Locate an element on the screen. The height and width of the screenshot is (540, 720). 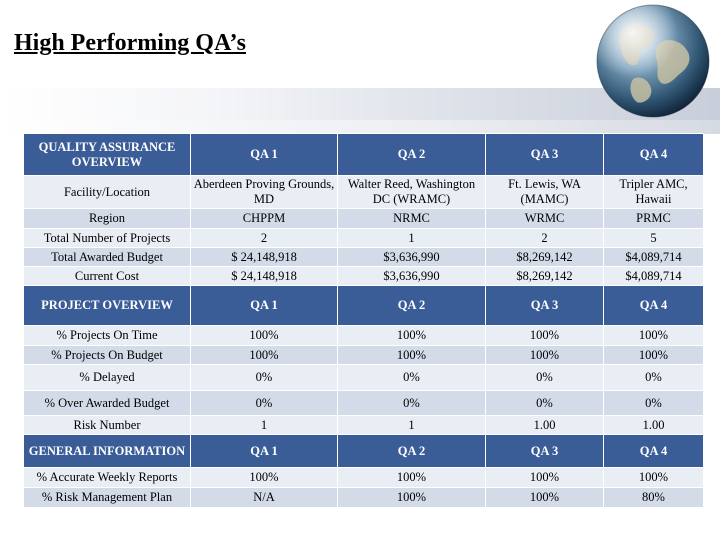
section-header-general-information: GENERAL INFORMATION QA 1 QA 2 QA 3 QA 4 is located at coordinates (363, 451).